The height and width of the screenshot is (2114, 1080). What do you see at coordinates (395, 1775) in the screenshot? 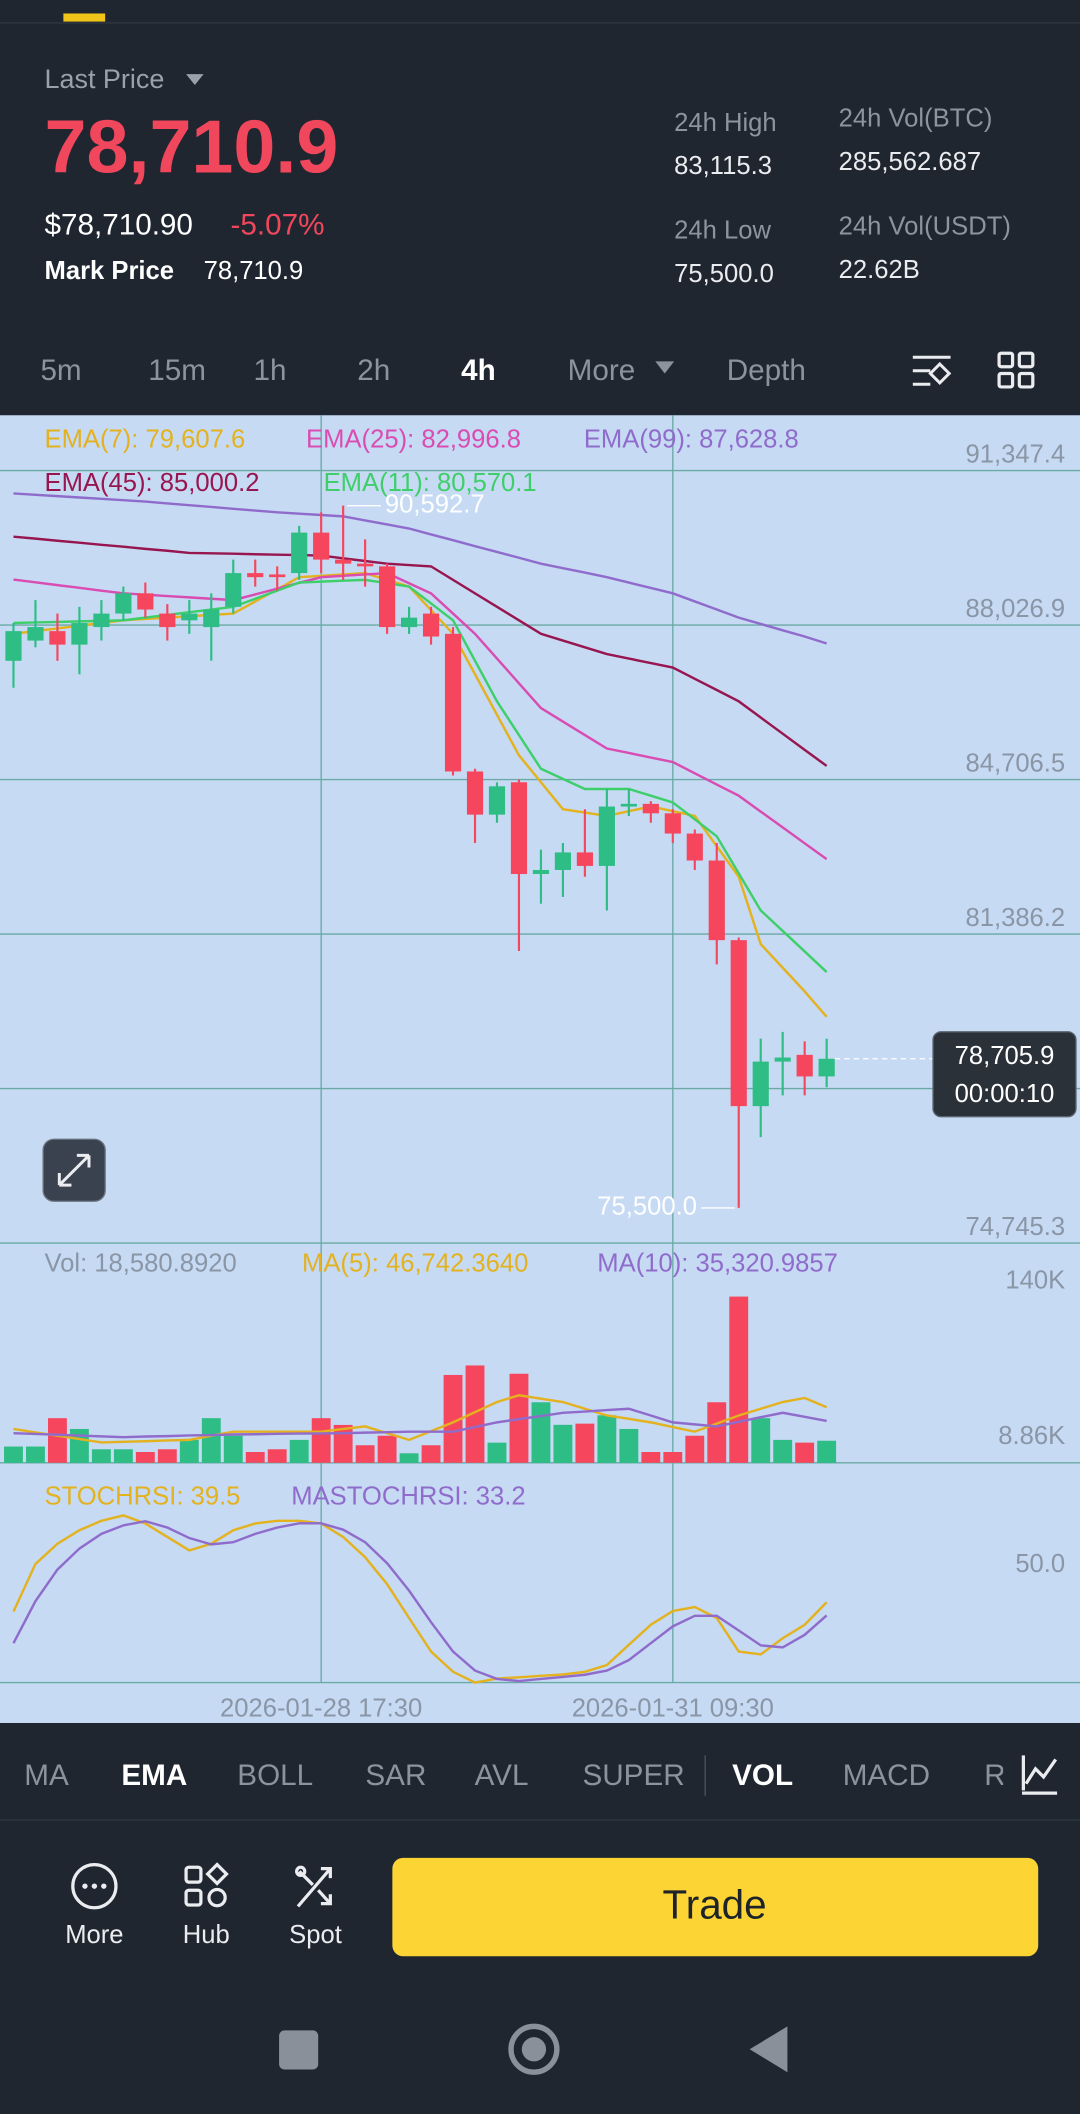
I see `indicator-tab: SAR` at bounding box center [395, 1775].